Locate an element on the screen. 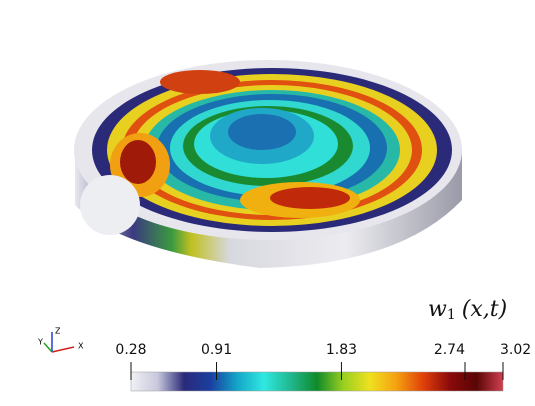  colorbar-title: w1 (x,t) is located at coordinates (467, 310).